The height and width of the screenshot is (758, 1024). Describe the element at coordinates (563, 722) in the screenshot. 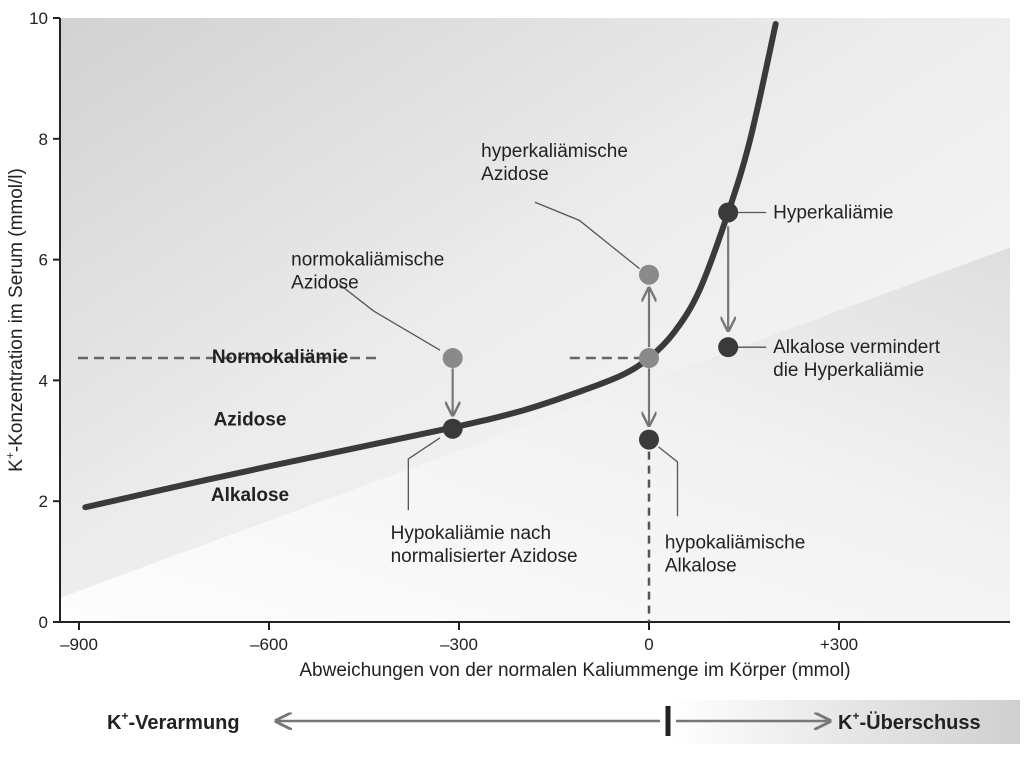

I see `bottom-bar: K+-Verarmung K+-Überschuss` at that location.